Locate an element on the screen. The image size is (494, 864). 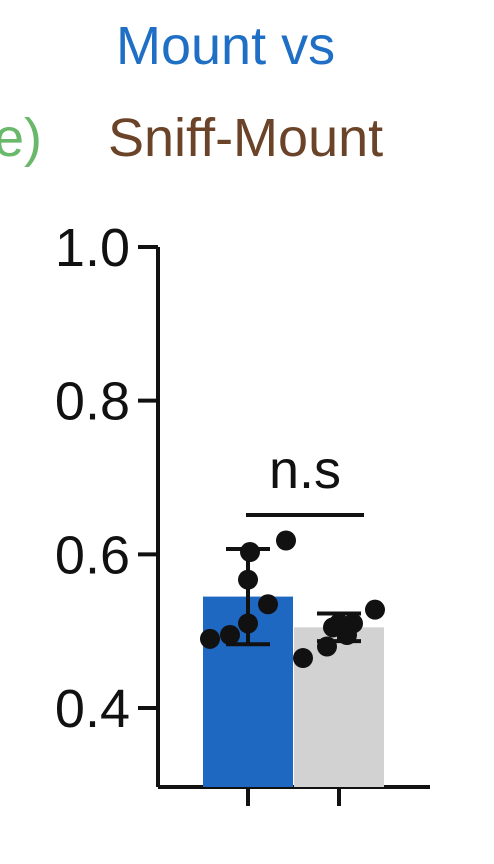
y-tick-1: 1.0 is located at coordinates (106, 248).